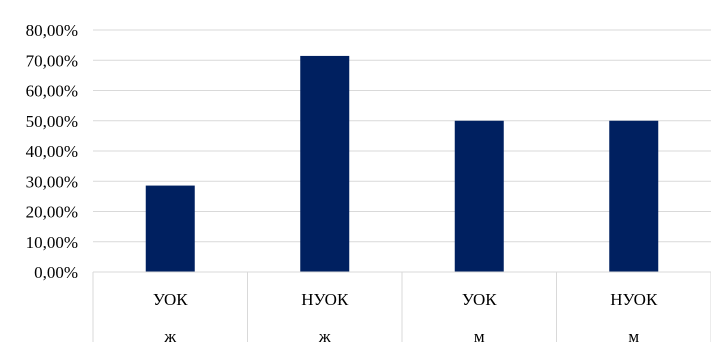  Describe the element at coordinates (52, 212) in the screenshot. I see `y-tick-label: 20,00%` at that location.